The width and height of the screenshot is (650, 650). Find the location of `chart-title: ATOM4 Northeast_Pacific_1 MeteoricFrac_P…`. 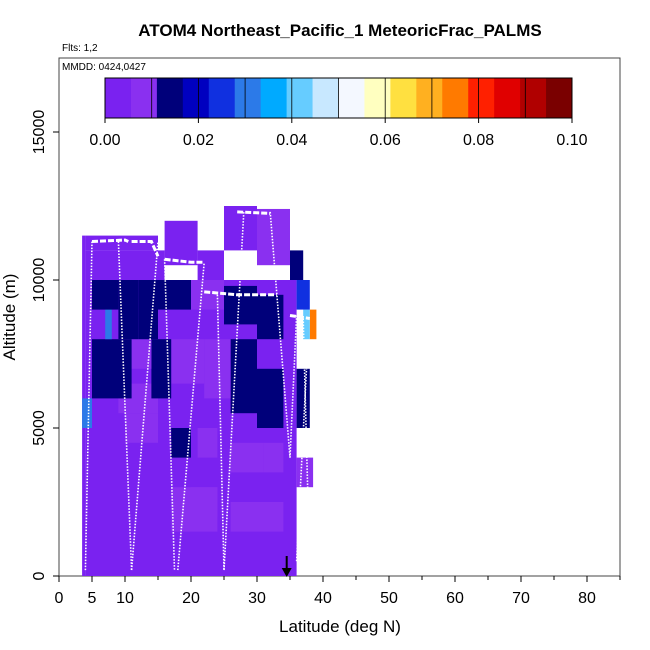

chart-title: ATOM4 Northeast_Pacific_1 MeteoricFrac_P… is located at coordinates (339, 30).